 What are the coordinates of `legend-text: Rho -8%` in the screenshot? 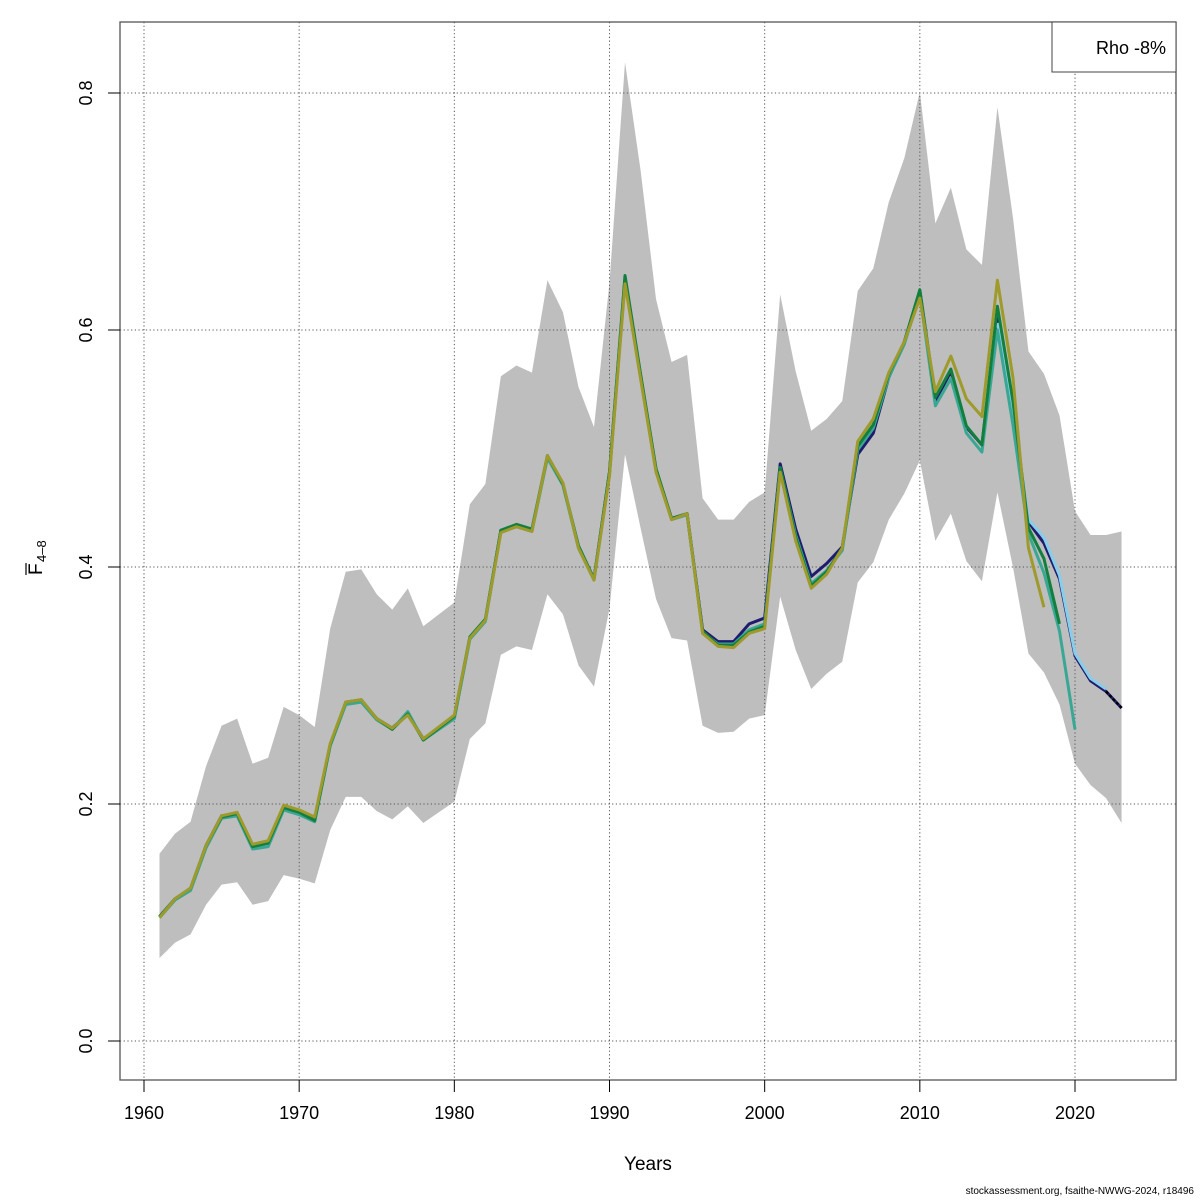 It's located at (1131, 48).